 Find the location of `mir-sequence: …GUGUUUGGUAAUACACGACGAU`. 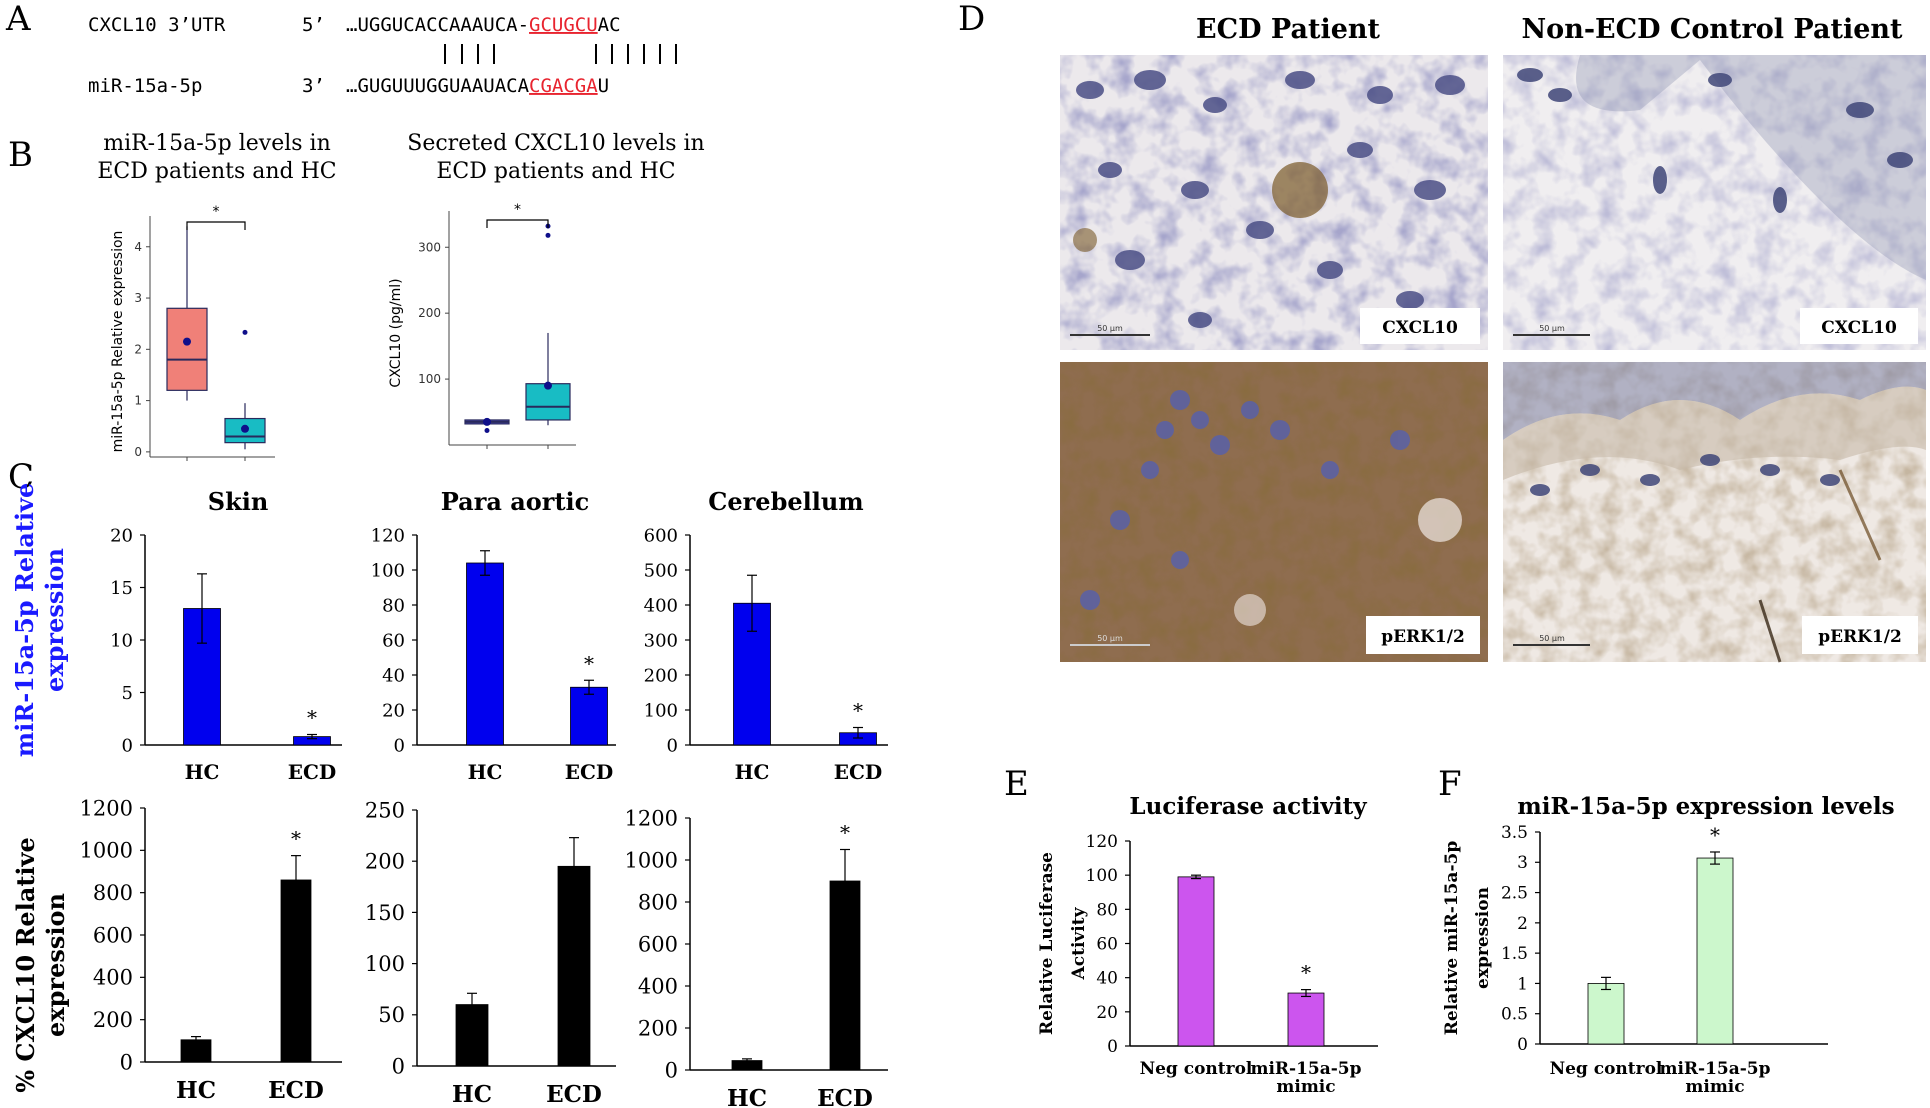

mir-sequence: …GUGUUUGGUAAUACACGACGAU is located at coordinates (477, 86).